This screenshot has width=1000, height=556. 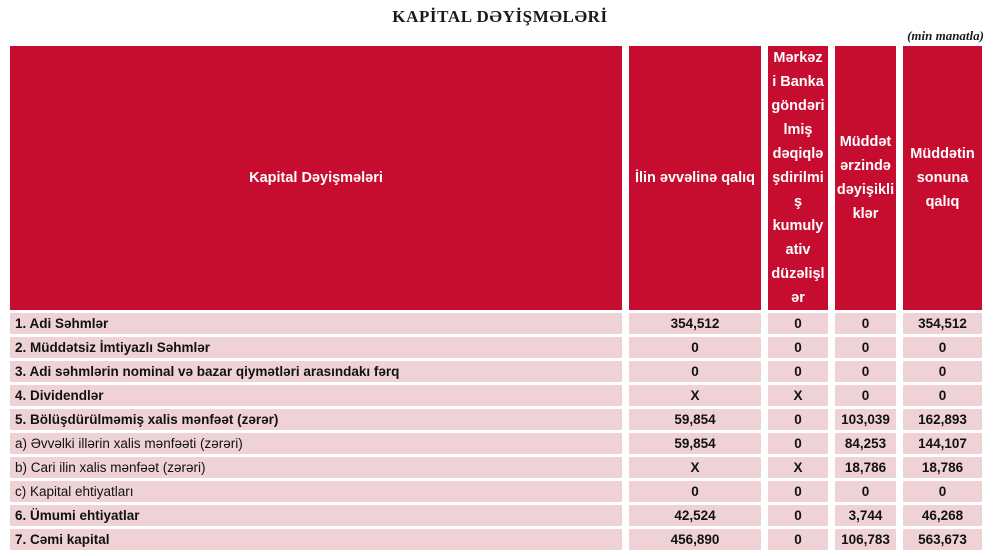 I want to click on table-row: 4. Dividendlər X X 0 0, so click(x=496, y=395).